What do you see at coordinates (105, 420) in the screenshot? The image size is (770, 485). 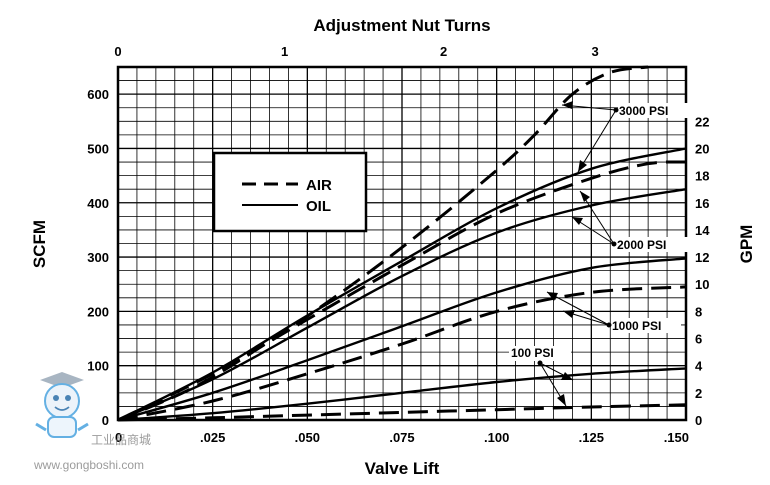 I see `y-tick-label: 0` at bounding box center [105, 420].